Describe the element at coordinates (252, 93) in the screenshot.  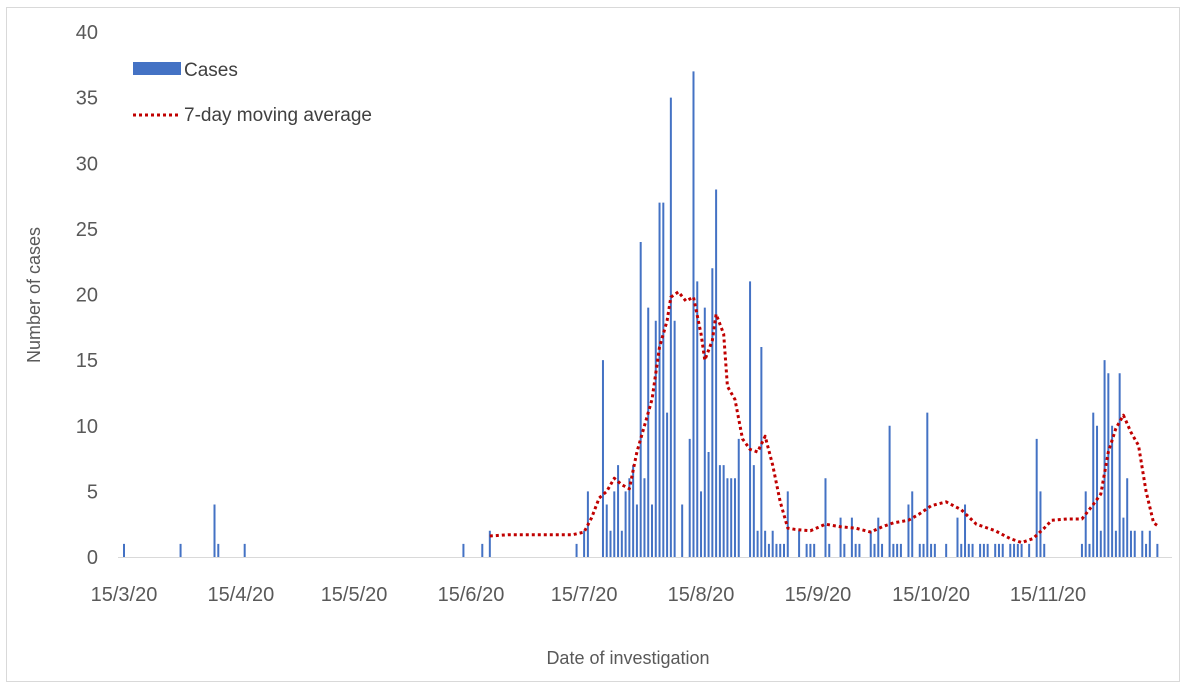
I see `legend: Cases 7-day moving average` at that location.